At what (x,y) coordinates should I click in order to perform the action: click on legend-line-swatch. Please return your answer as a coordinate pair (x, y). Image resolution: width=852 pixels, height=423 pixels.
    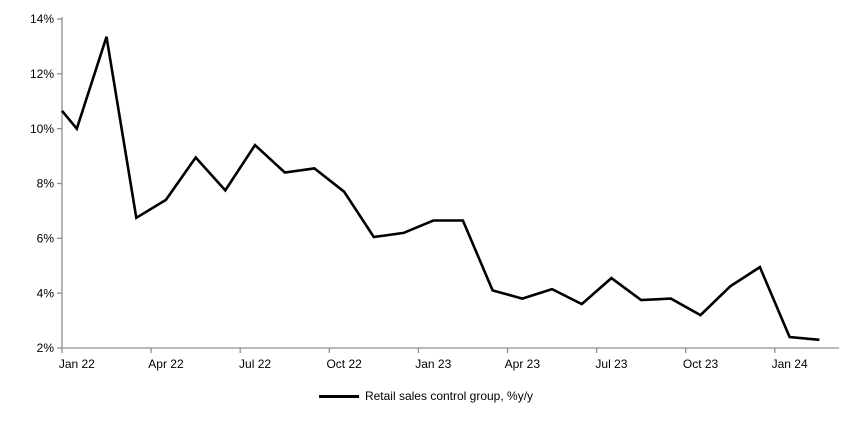
    Looking at the image, I should click on (338, 396).